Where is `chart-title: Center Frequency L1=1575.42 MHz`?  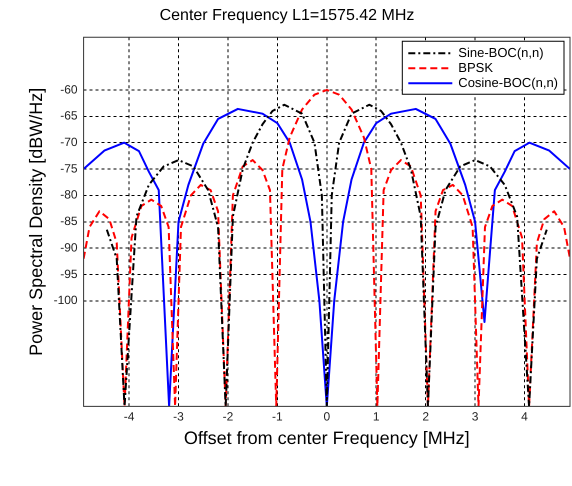 chart-title: Center Frequency L1=1575.42 MHz is located at coordinates (287, 15).